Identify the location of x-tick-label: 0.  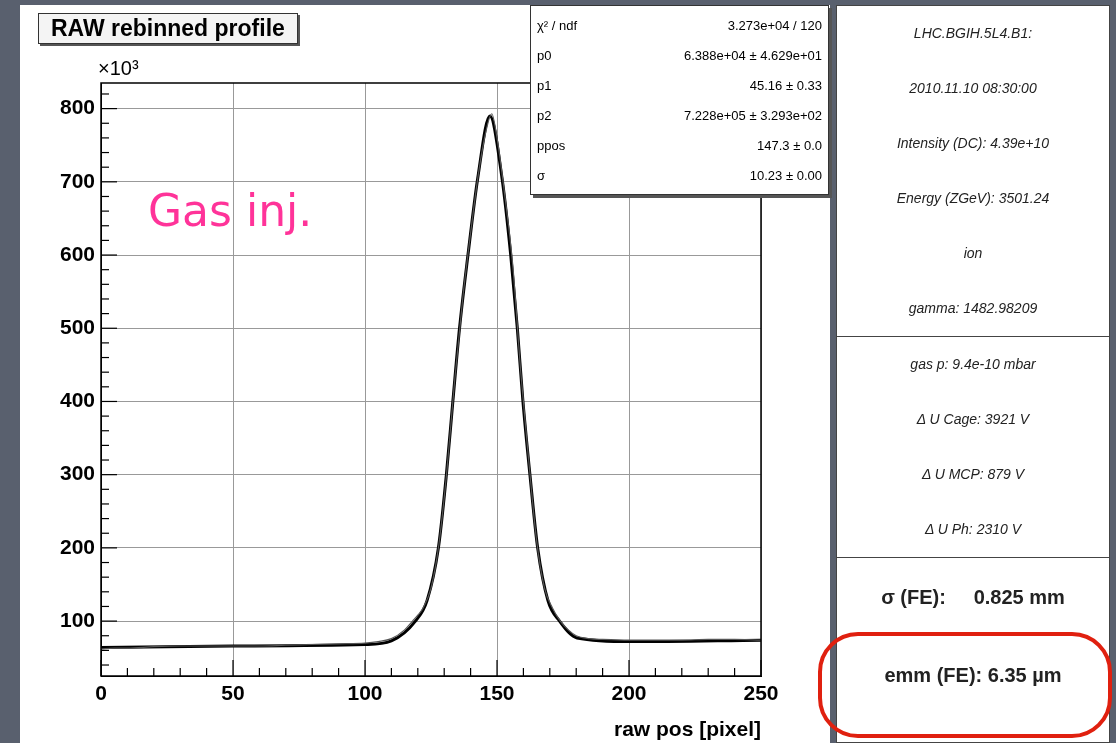
(101, 693).